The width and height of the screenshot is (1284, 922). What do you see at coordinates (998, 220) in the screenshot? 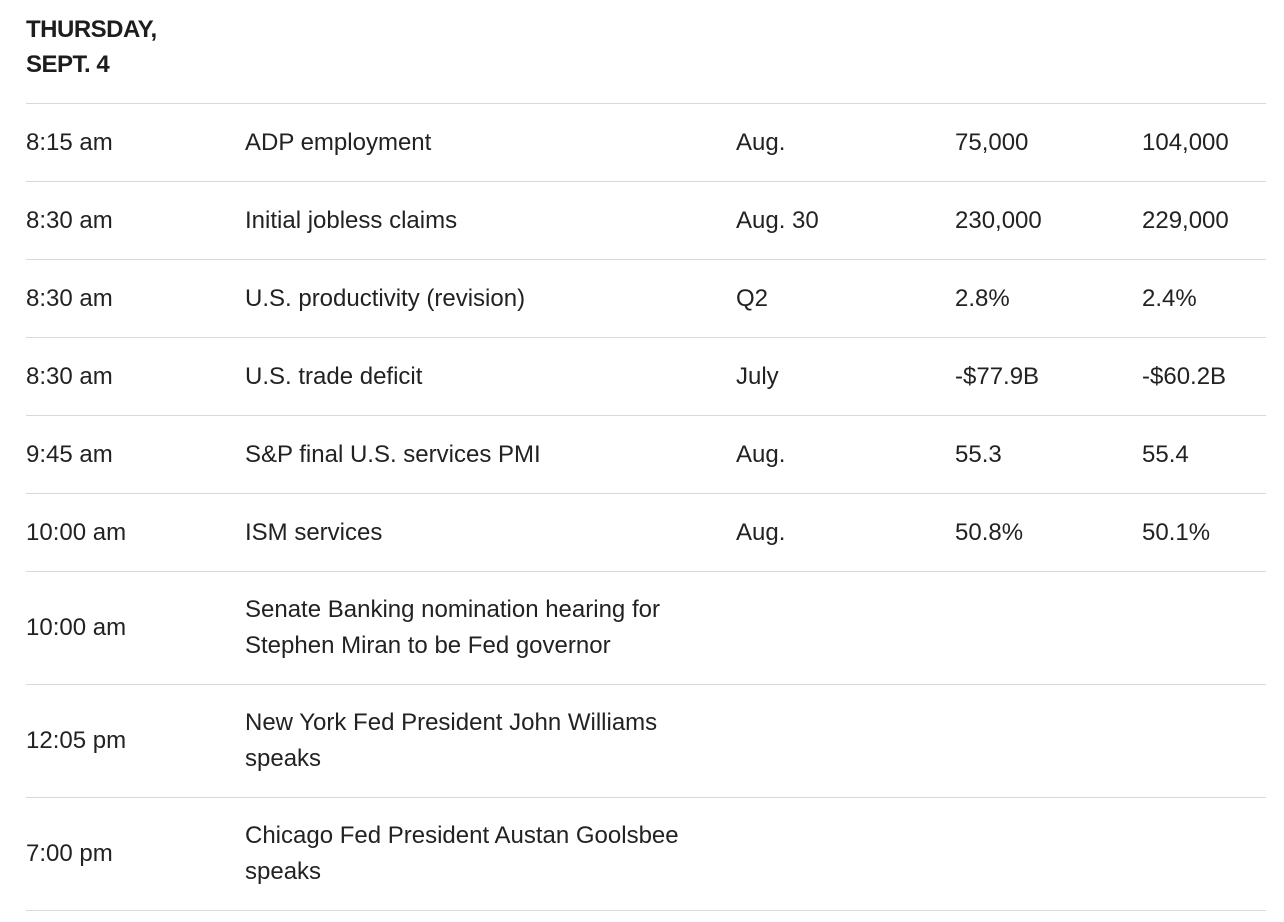
I see `event-forecast: 230,000` at bounding box center [998, 220].